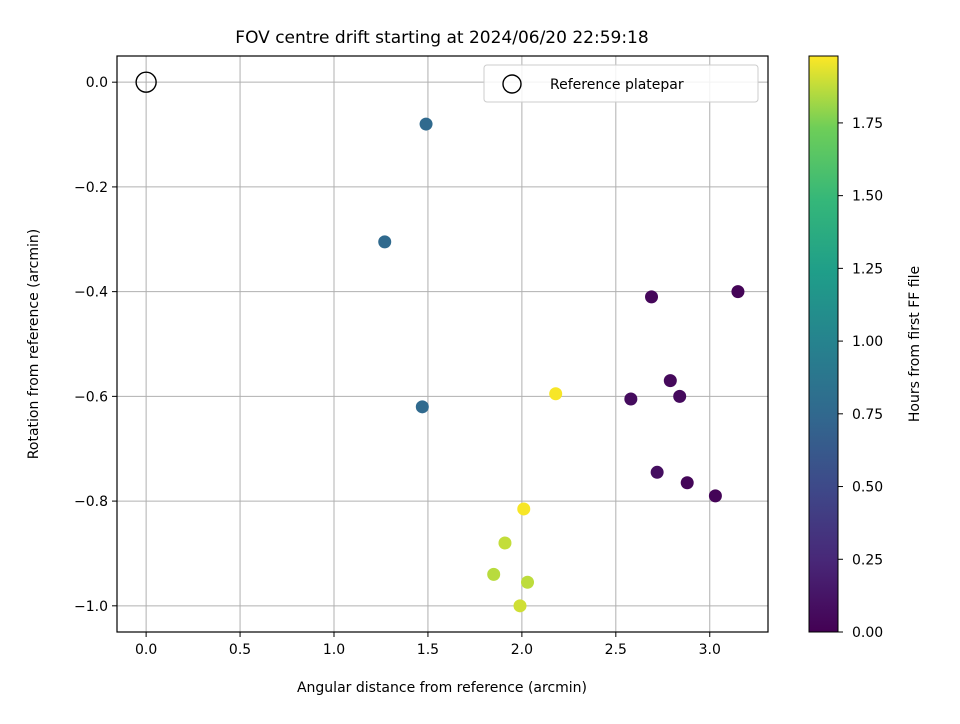 This screenshot has width=960, height=724. I want to click on y-tick-label: 0.0, so click(97, 83).